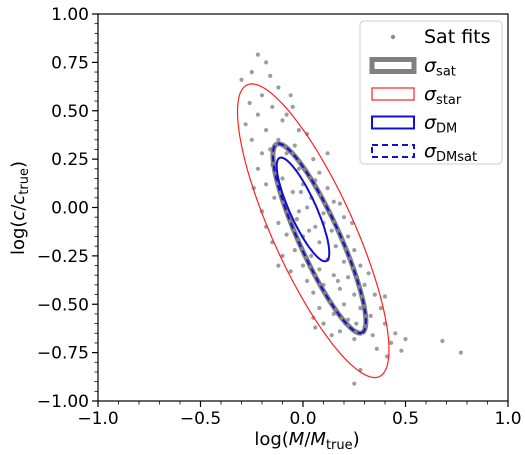  Describe the element at coordinates (18, 164) in the screenshot. I see `y-axis-label-close: )` at that location.